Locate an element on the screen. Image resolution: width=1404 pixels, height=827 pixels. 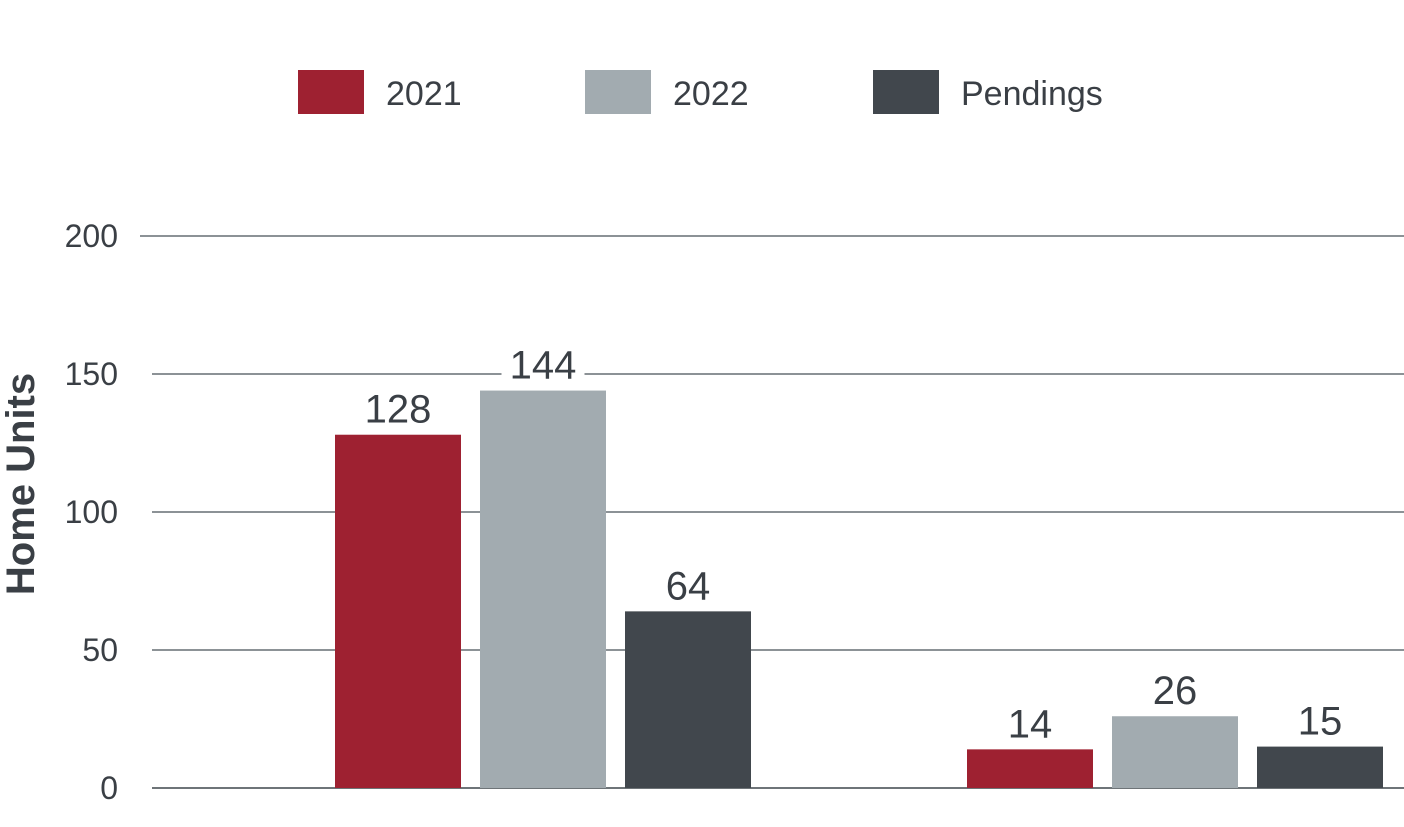
data-label-2-0: 64 is located at coordinates (688, 586).